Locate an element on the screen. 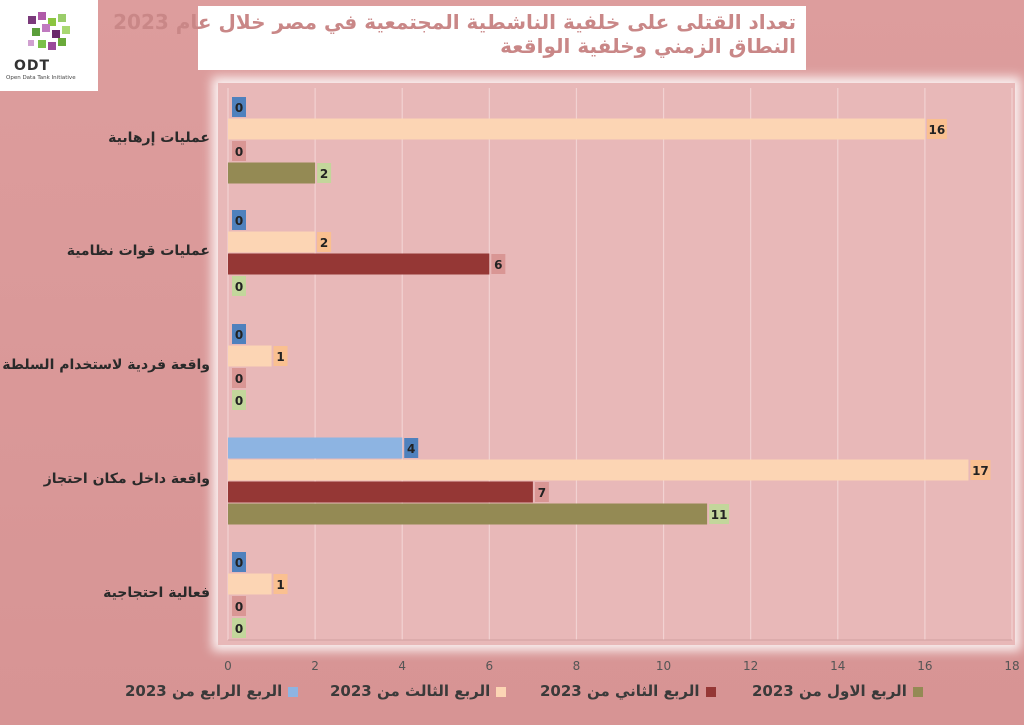 Image resolution: width=1024 pixels, height=725 pixels. legend-label: الربع الاول من 2023 is located at coordinates (829, 691).